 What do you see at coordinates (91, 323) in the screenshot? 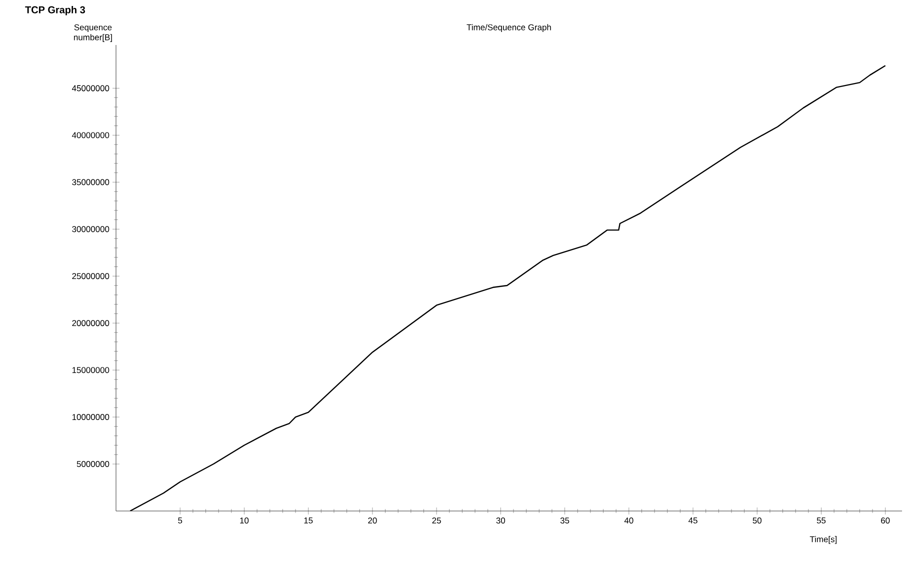
I see `y-tick-label: 20000000` at bounding box center [91, 323].